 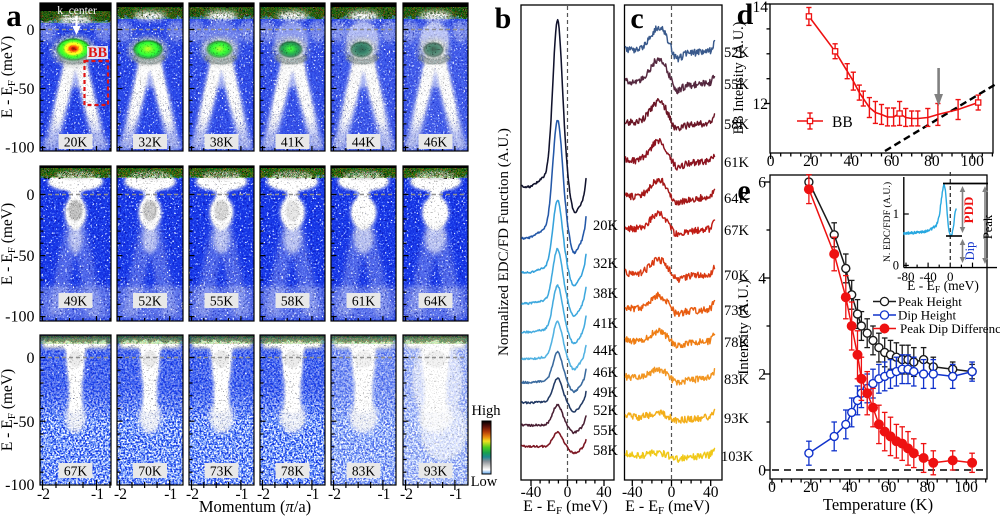 I want to click on svg-text: Momentum (π/a), so click(x=255, y=506).